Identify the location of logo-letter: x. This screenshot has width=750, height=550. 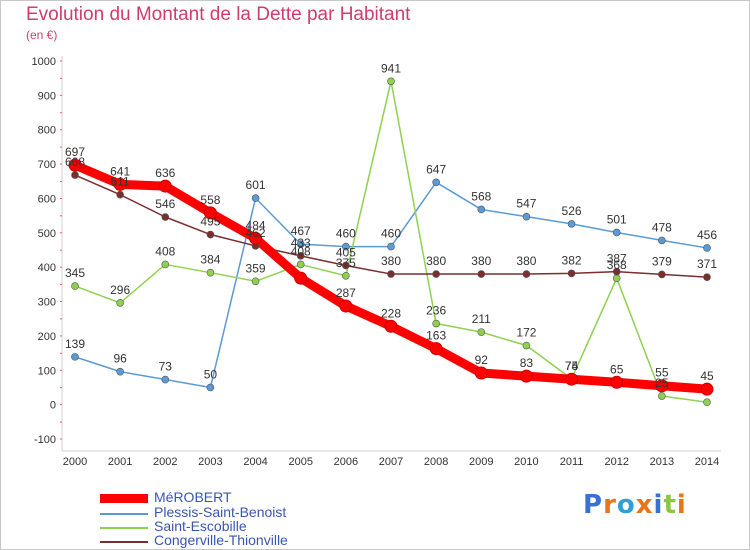
(644, 505).